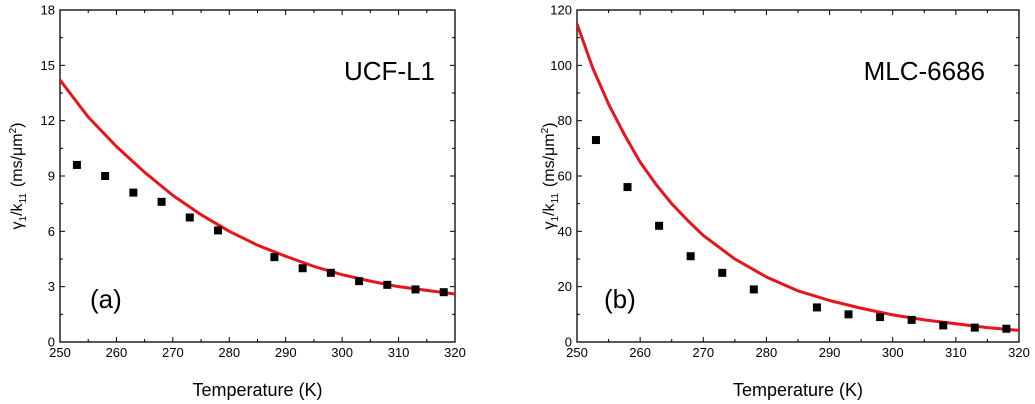 The height and width of the screenshot is (404, 1035). I want to click on y-tick-label: 3, so click(51, 286).